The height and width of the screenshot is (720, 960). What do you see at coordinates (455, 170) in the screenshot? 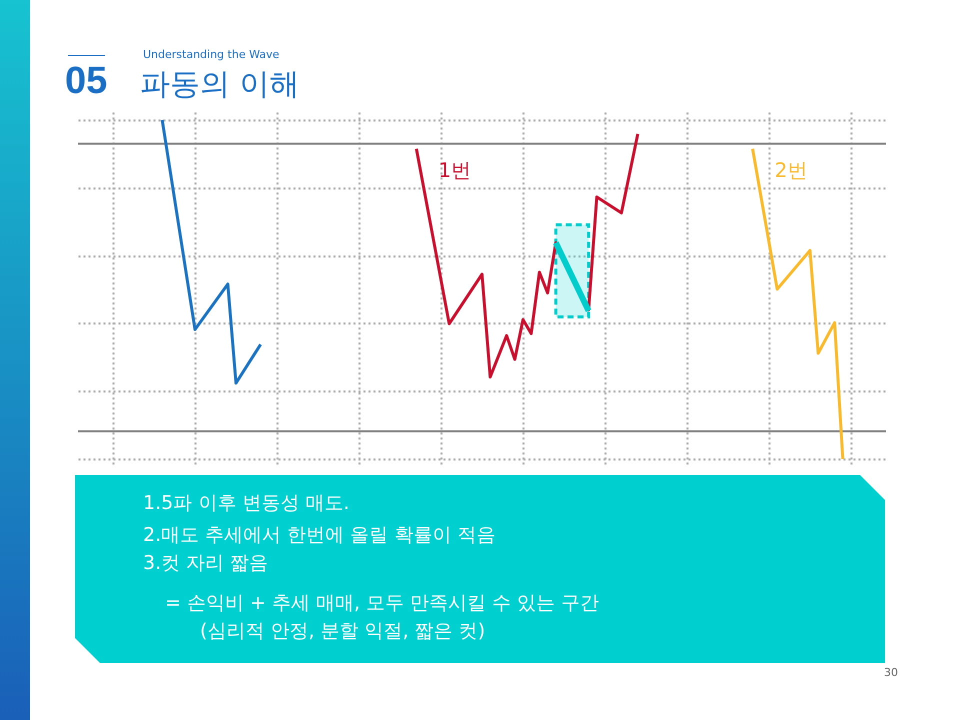
I see `series-label: 1번` at bounding box center [455, 170].